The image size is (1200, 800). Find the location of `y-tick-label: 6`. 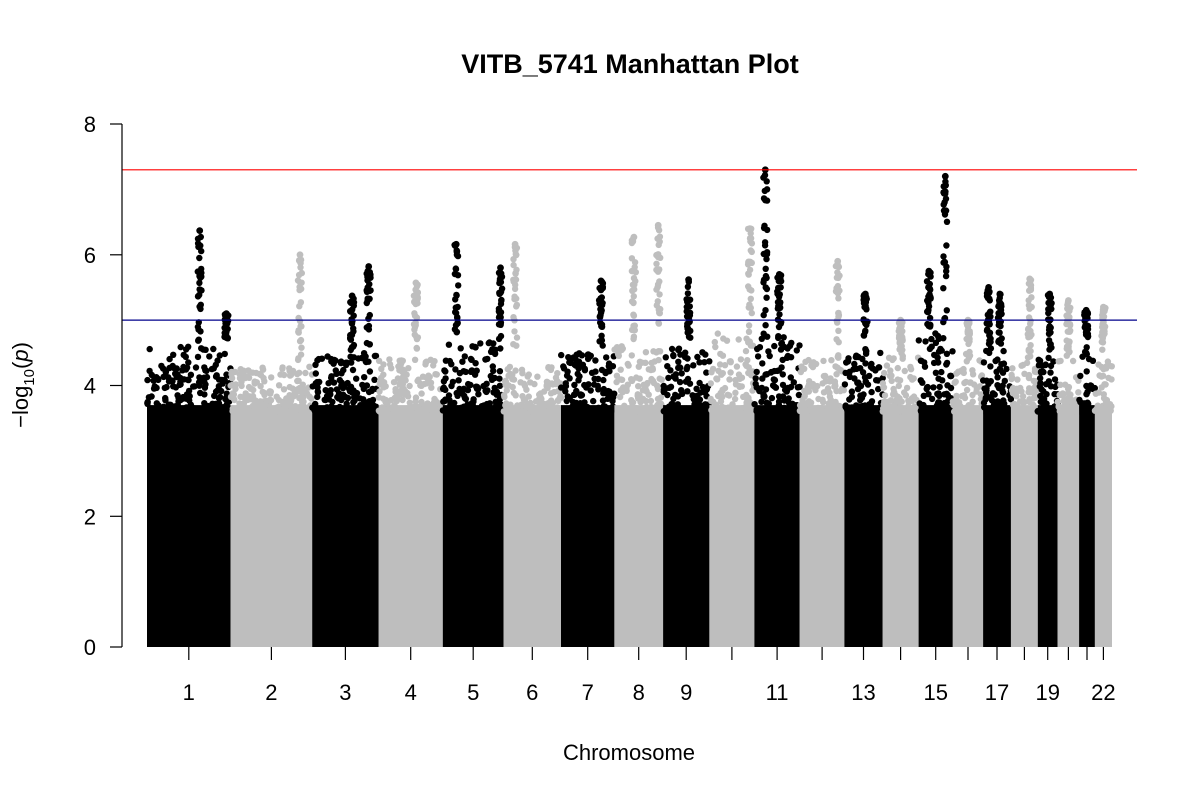

y-tick-label: 6 is located at coordinates (90, 255).